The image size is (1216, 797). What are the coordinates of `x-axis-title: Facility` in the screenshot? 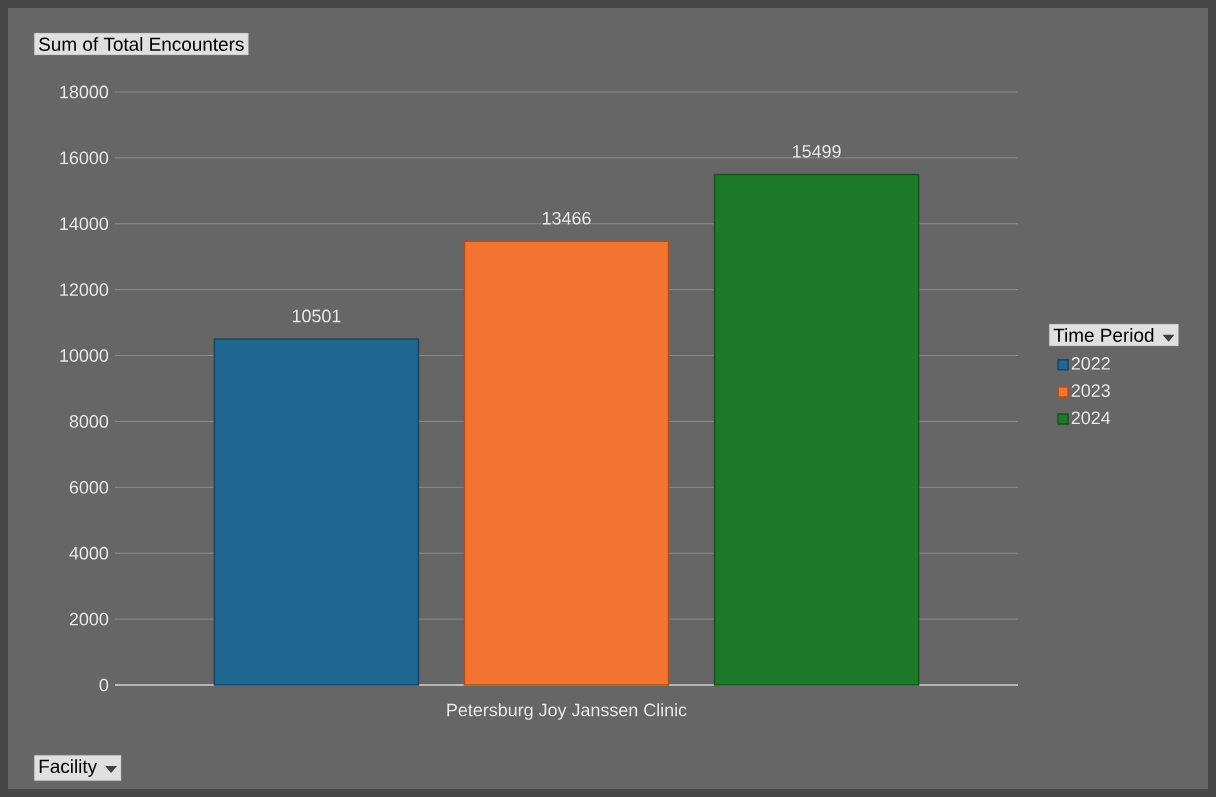 It's located at (68, 768).